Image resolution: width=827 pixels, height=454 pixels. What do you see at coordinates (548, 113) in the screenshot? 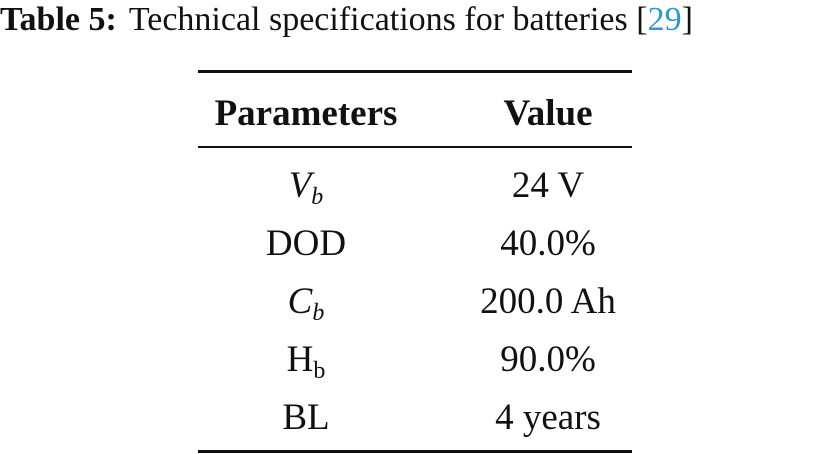
I see `header-cell: Value` at bounding box center [548, 113].